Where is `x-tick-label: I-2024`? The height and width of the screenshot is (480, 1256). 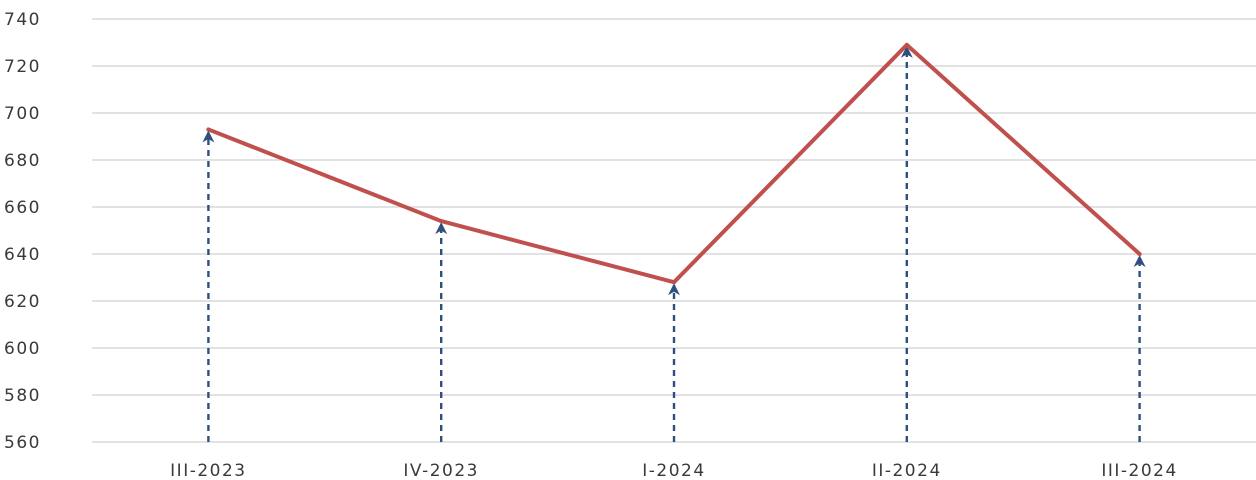
x-tick-label: I-2024 is located at coordinates (673, 470).